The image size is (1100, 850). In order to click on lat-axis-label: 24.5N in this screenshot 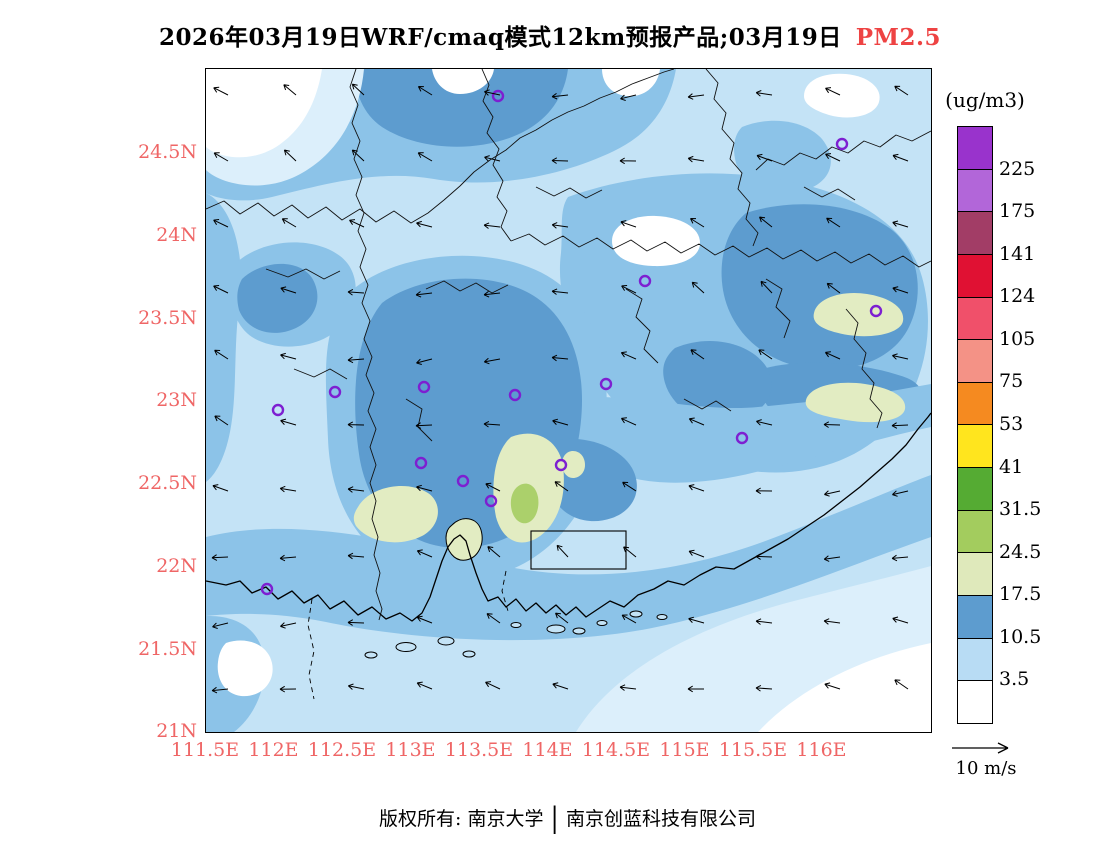, I will do `click(167, 152)`.